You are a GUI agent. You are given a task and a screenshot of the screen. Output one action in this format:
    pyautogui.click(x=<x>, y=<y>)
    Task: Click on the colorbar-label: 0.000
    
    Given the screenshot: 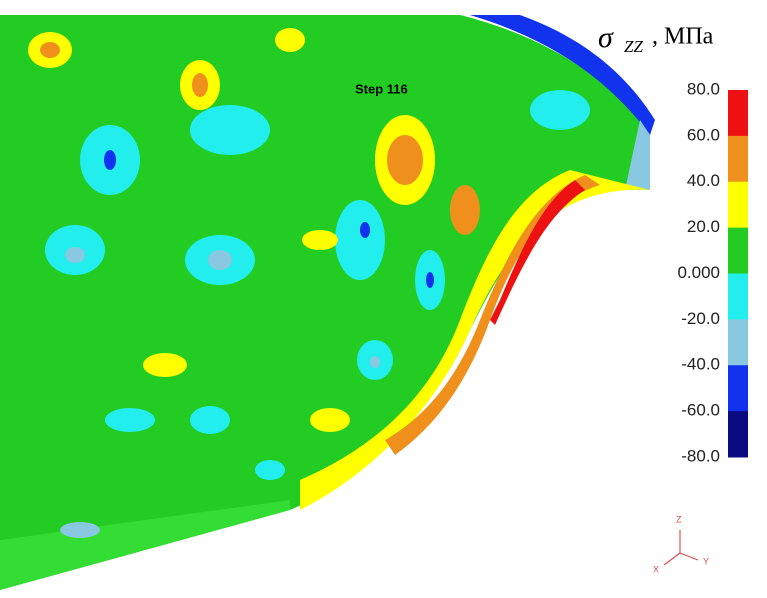 What is the action you would take?
    pyautogui.click(x=698, y=272)
    